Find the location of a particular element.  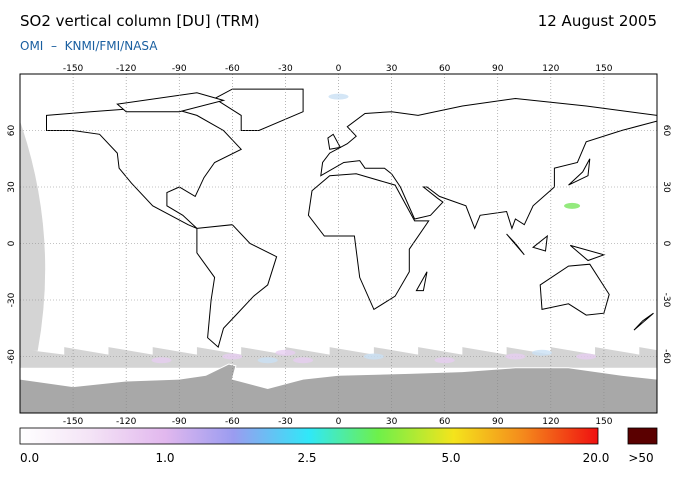

colorbar-label: 2.5 is located at coordinates (306, 458).